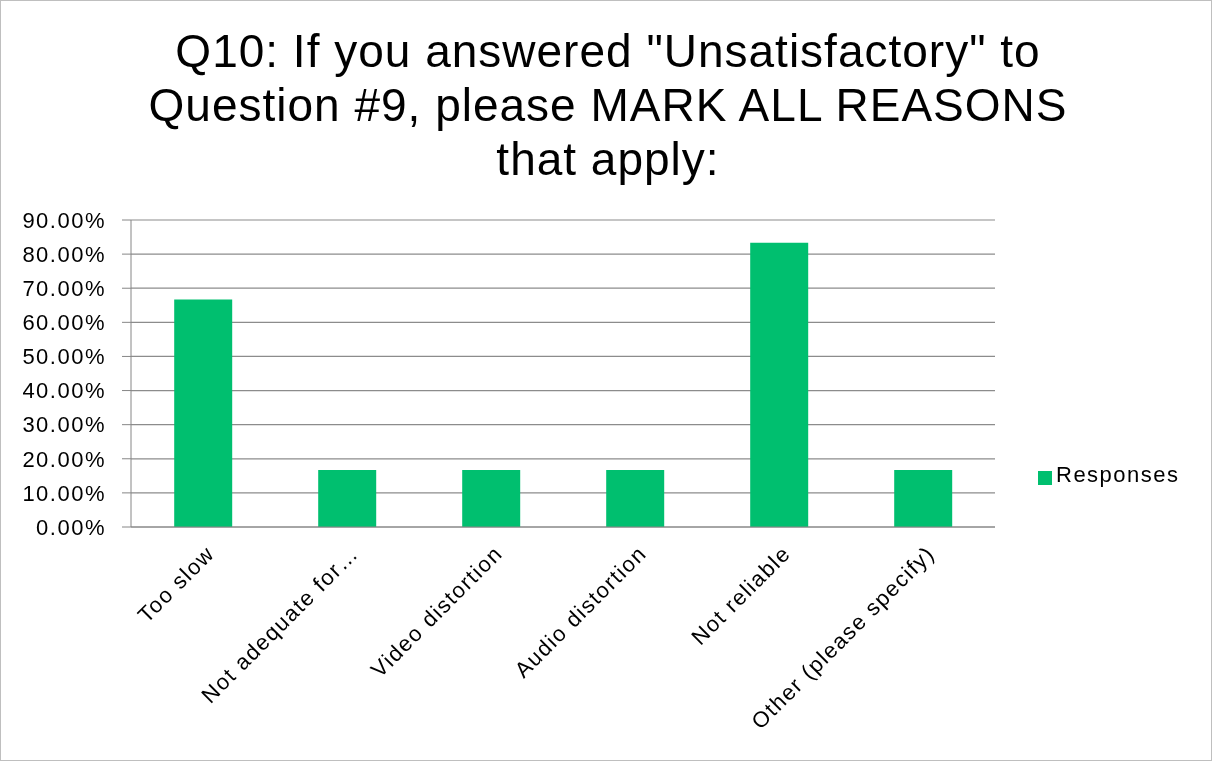  I want to click on y-tick-label: 30.00%, so click(64, 425).